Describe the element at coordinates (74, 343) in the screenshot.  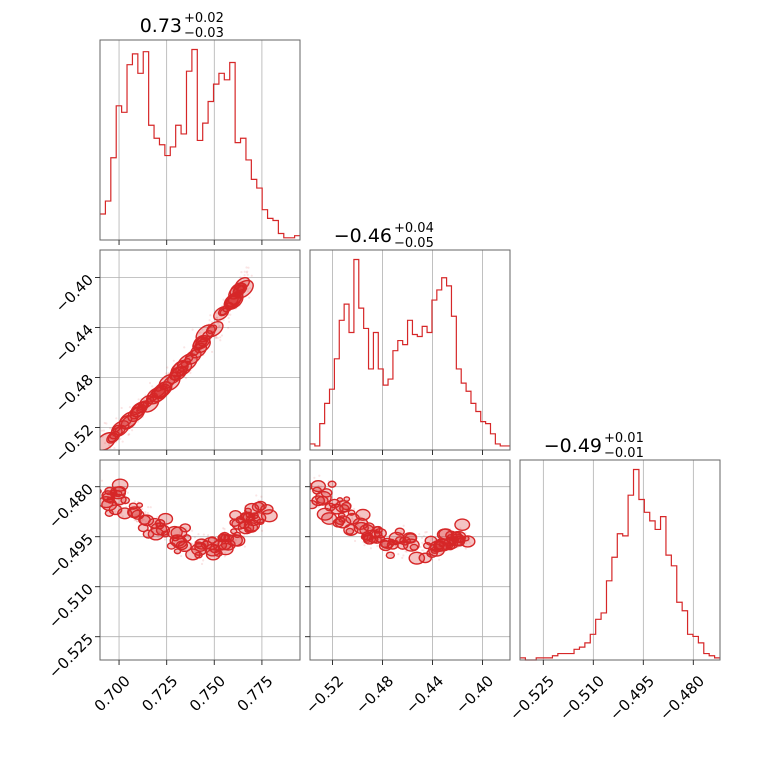
I see `y-tick-label: −0.44` at that location.